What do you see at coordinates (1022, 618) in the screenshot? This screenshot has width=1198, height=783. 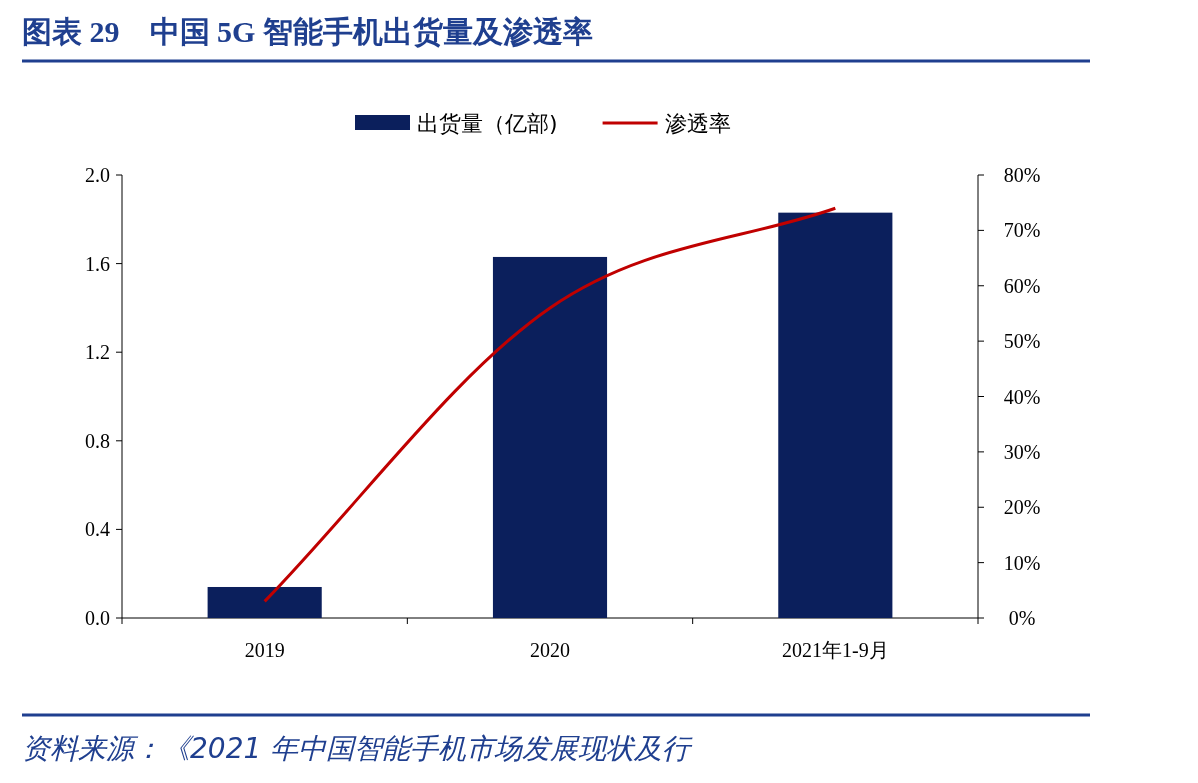 I see `y2-tick-label: 0%` at bounding box center [1022, 618].